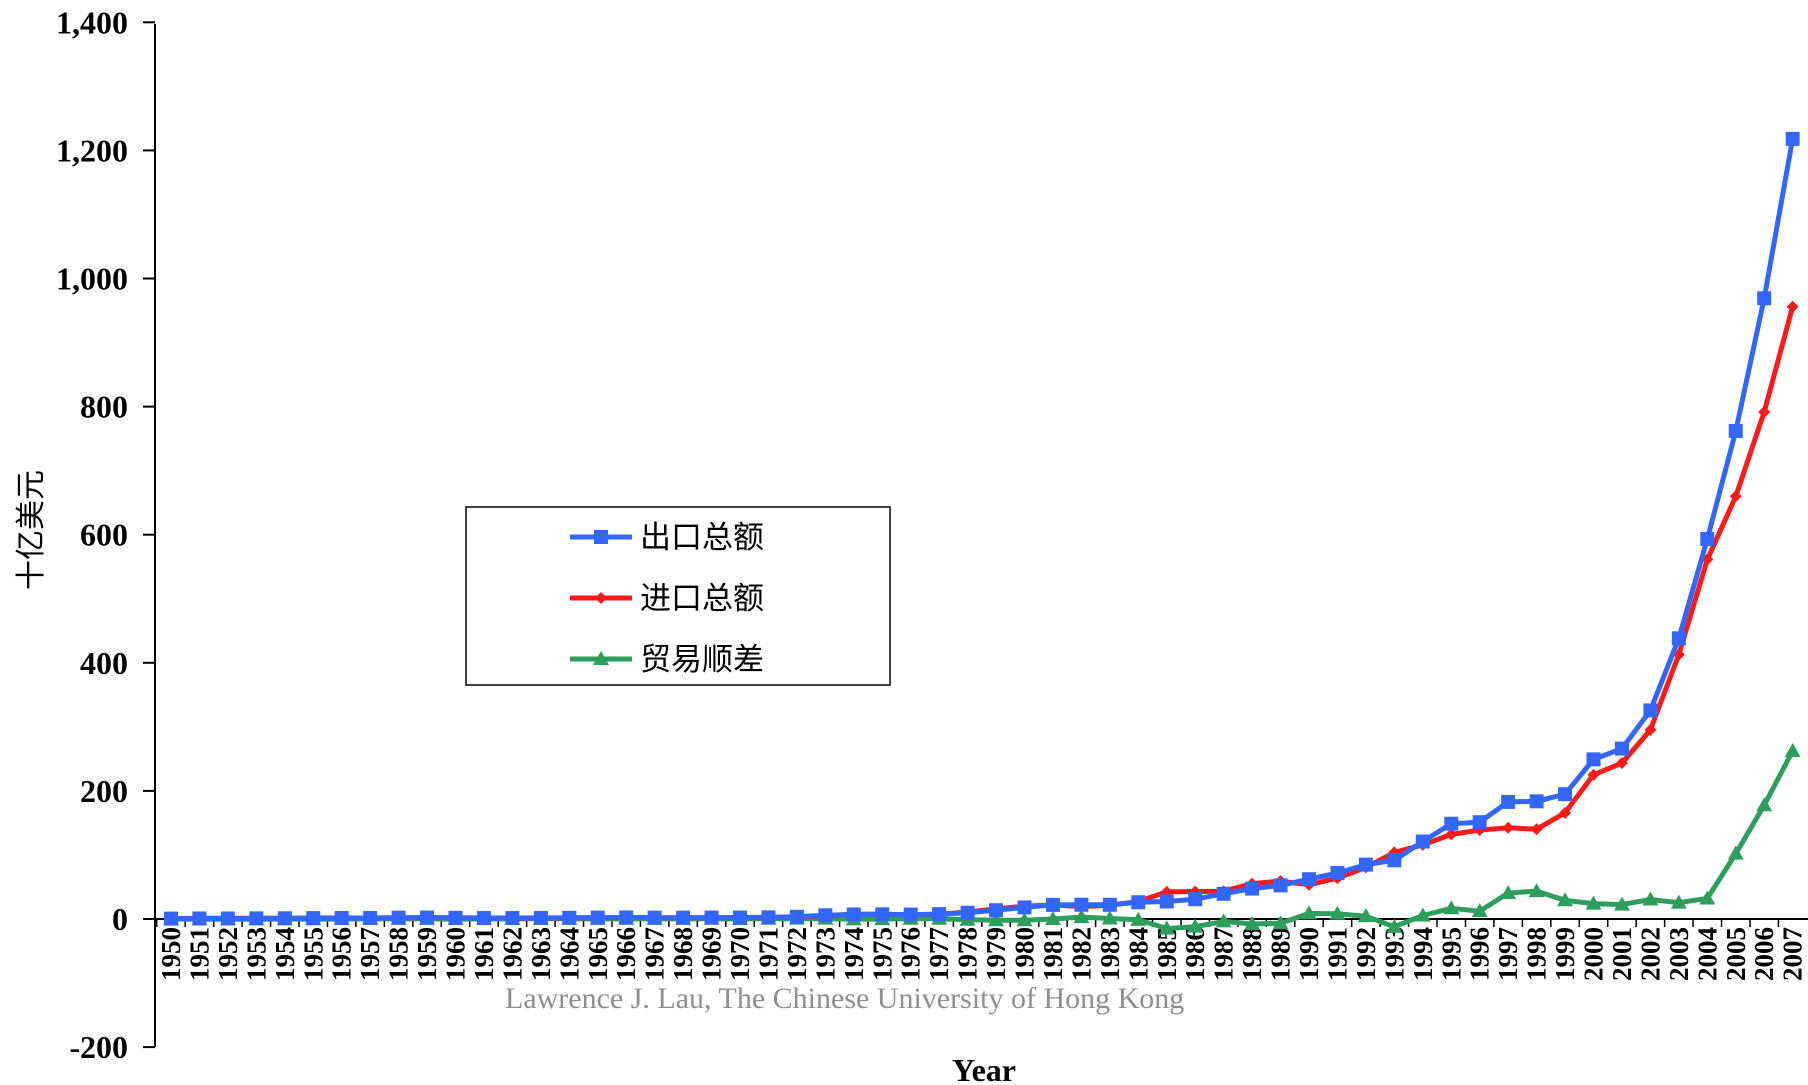 Image resolution: width=1808 pixels, height=1085 pixels. Describe the element at coordinates (1764, 954) in the screenshot. I see `x-tick-label: 2006` at that location.